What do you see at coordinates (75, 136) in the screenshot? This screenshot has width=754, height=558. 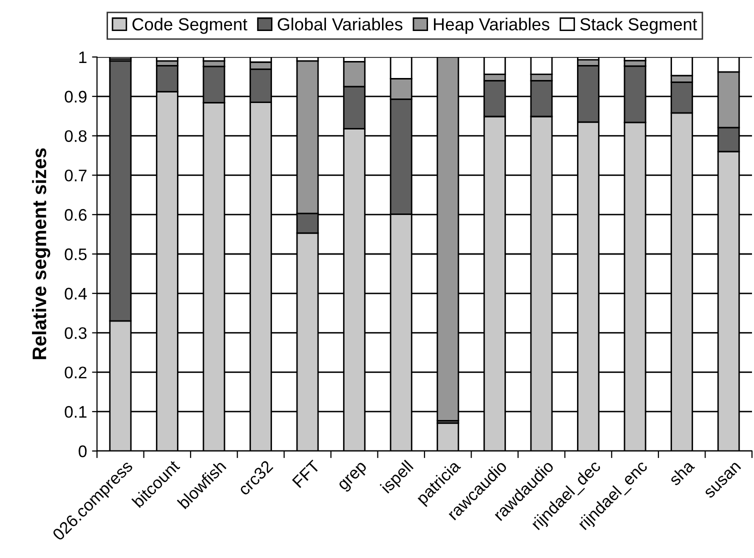 I see `y-tick-label: 0.8` at bounding box center [75, 136].